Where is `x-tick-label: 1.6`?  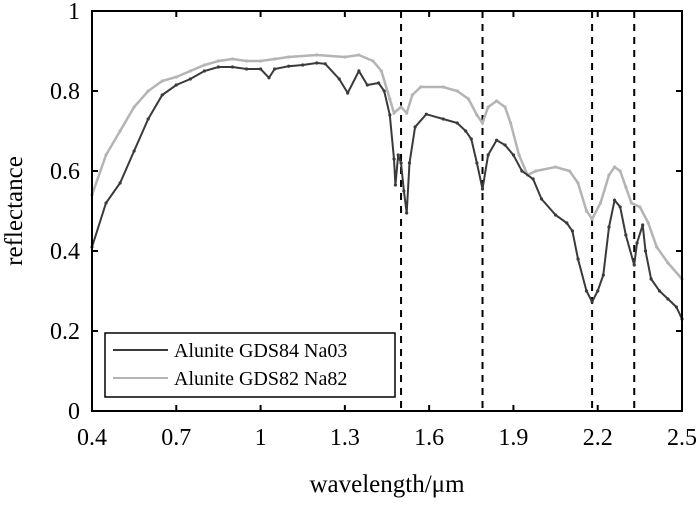
x-tick-label: 1.6 is located at coordinates (429, 438).